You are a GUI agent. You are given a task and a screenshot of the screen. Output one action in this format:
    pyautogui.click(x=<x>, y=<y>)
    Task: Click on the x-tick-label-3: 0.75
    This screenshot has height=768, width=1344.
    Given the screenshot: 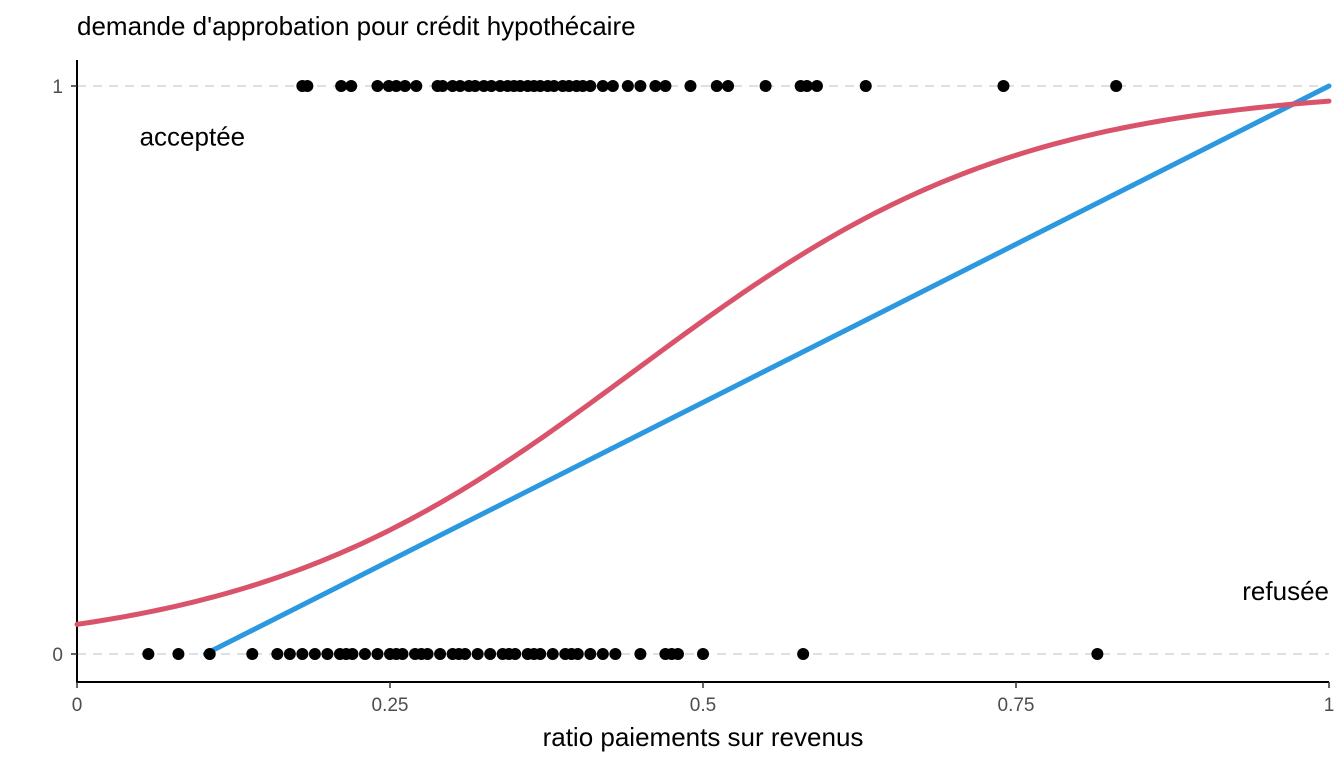 What is the action you would take?
    pyautogui.click(x=1016, y=705)
    